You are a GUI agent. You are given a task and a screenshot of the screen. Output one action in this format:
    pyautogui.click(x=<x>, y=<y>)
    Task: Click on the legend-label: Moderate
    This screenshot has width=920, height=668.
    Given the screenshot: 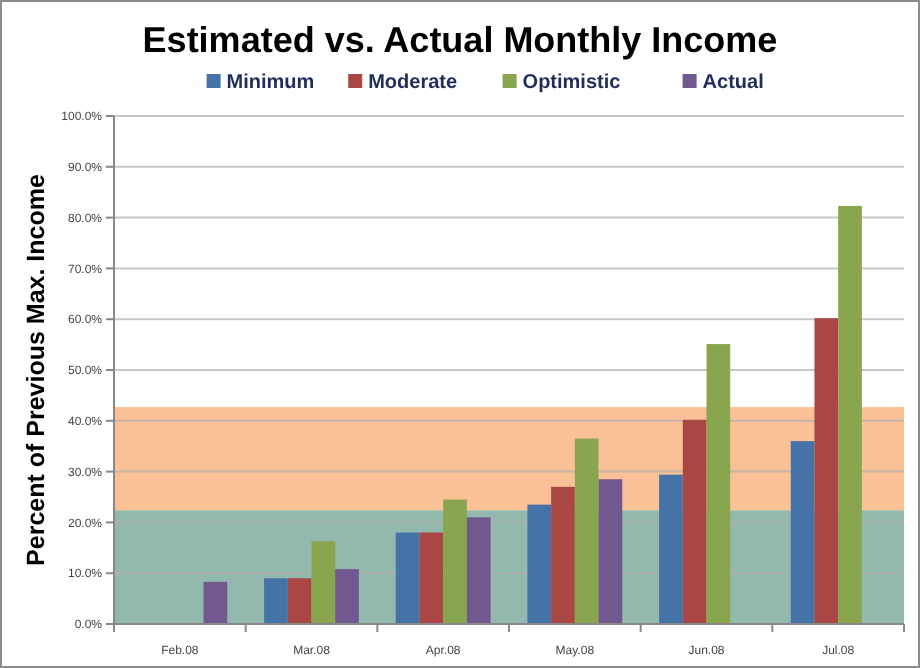 What is the action you would take?
    pyautogui.click(x=413, y=83)
    